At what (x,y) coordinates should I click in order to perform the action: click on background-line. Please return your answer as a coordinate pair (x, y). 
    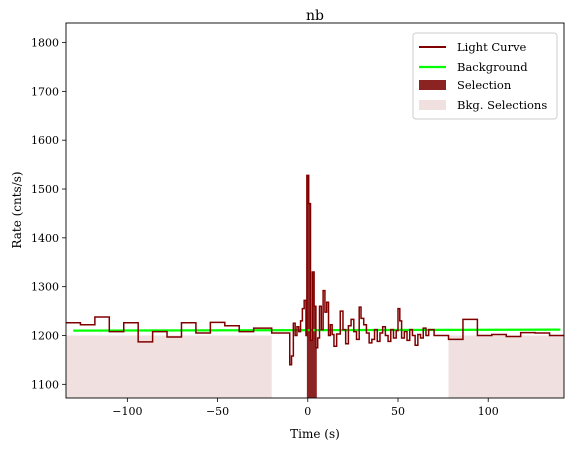
    Looking at the image, I should click on (317, 330).